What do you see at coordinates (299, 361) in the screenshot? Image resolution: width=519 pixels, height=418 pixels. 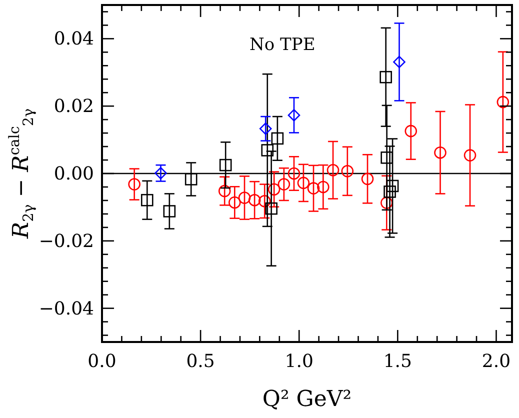 I see `x-tick-label: 1.0` at bounding box center [299, 361].